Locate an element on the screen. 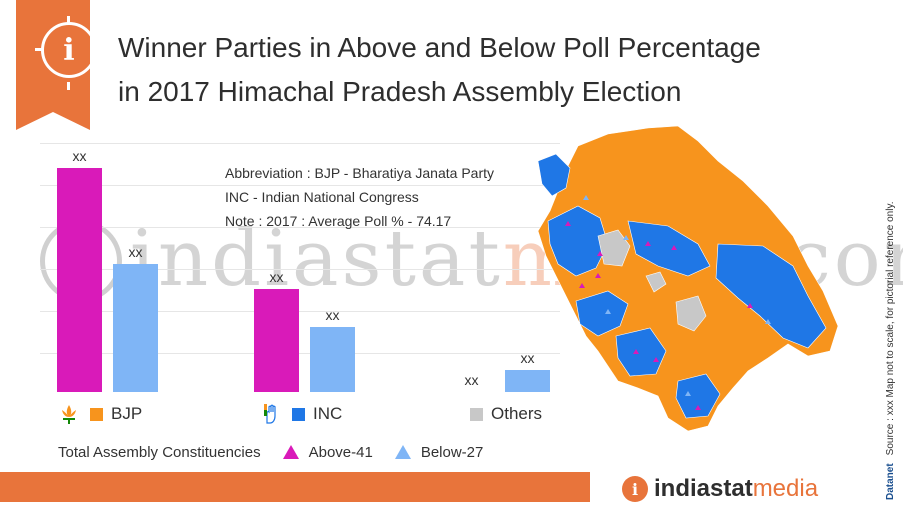  constituency-legend-label: Total Assembly Constituencies is located at coordinates (159, 452).